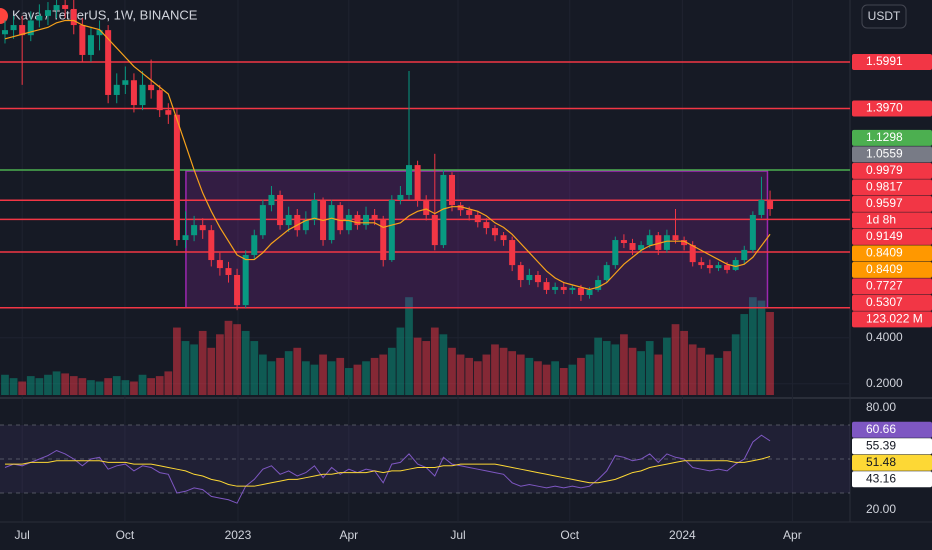 The height and width of the screenshot is (550, 932). I want to click on y-tick-label: 0.2000, so click(884, 383).